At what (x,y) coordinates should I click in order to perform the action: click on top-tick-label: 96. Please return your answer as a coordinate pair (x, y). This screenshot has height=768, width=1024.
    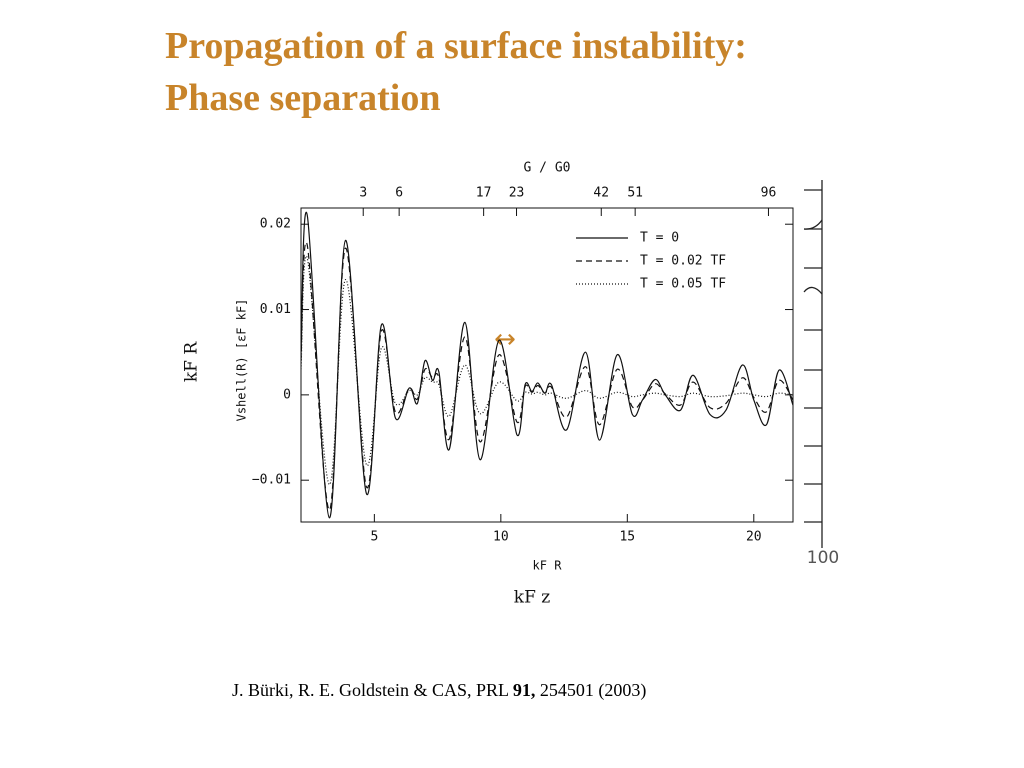
    Looking at the image, I should click on (769, 193).